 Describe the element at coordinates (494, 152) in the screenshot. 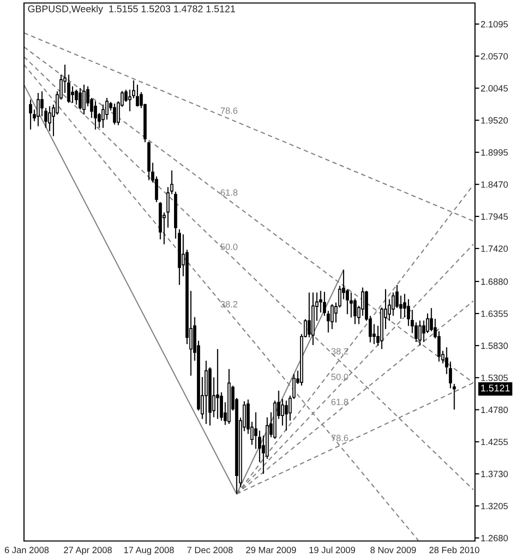

I see `y-tick-label: 1.8995` at that location.